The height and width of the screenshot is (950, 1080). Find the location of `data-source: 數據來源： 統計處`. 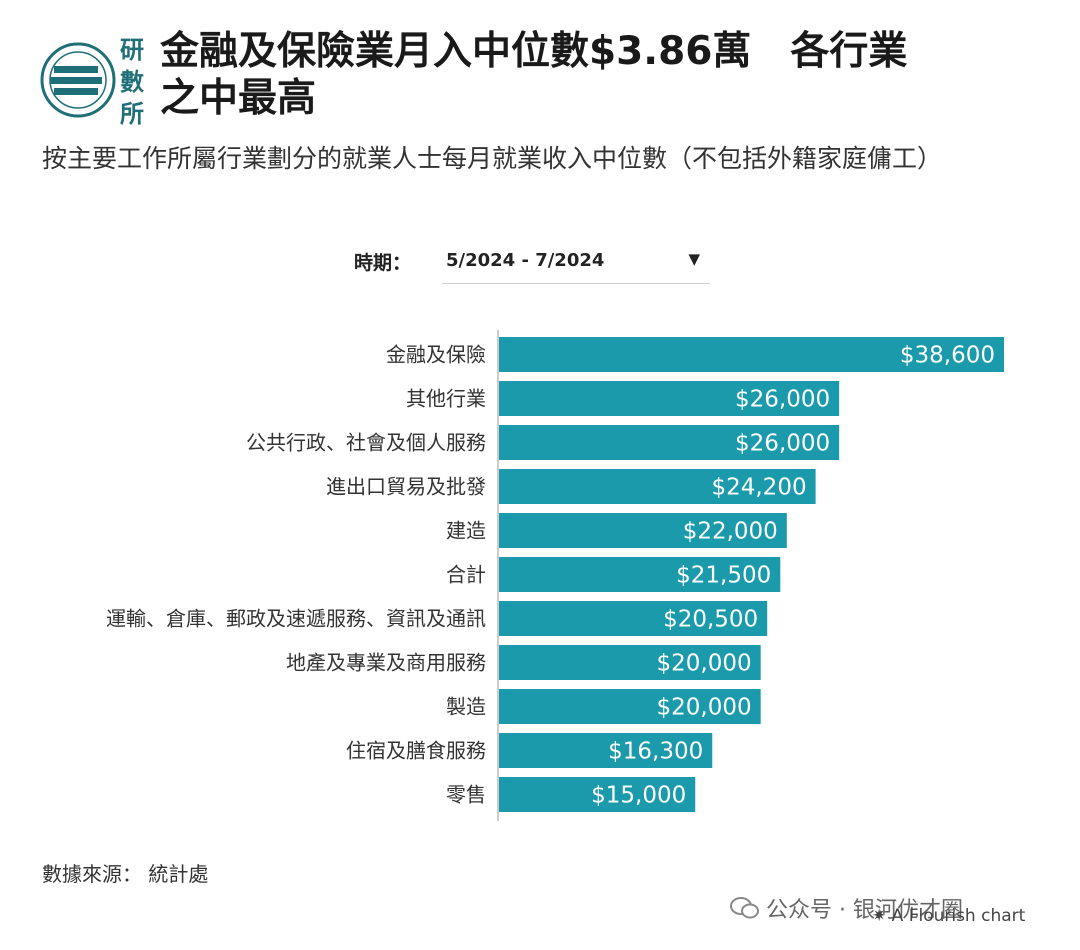

data-source: 數據來源： 統計處 is located at coordinates (125, 874).